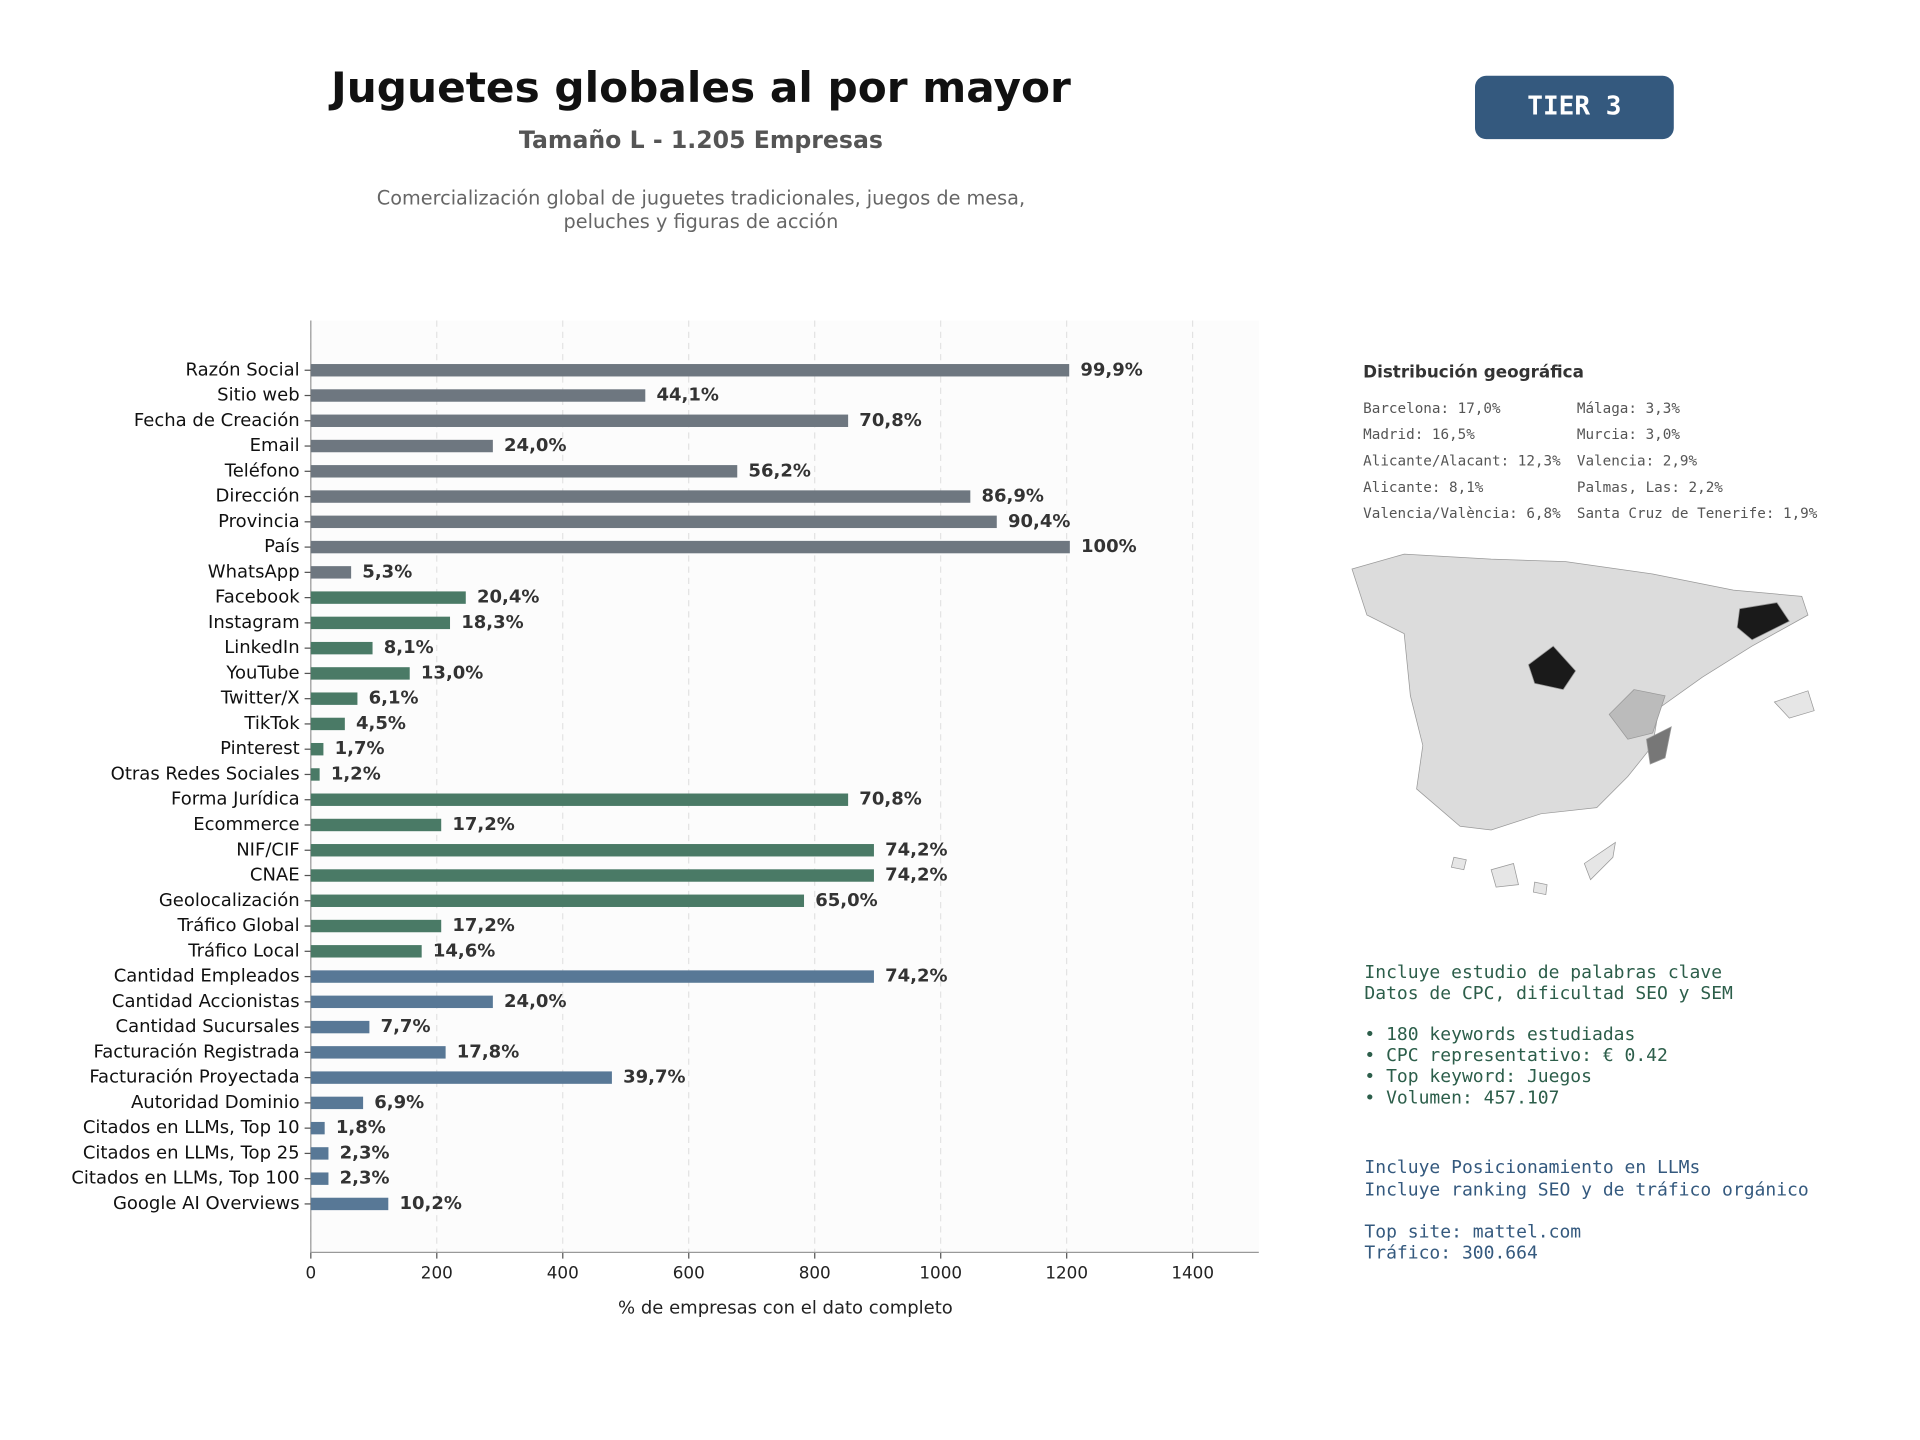 This screenshot has width=1920, height=1440. What do you see at coordinates (492, 622) in the screenshot?
I see `value-label: 18,3%` at bounding box center [492, 622].